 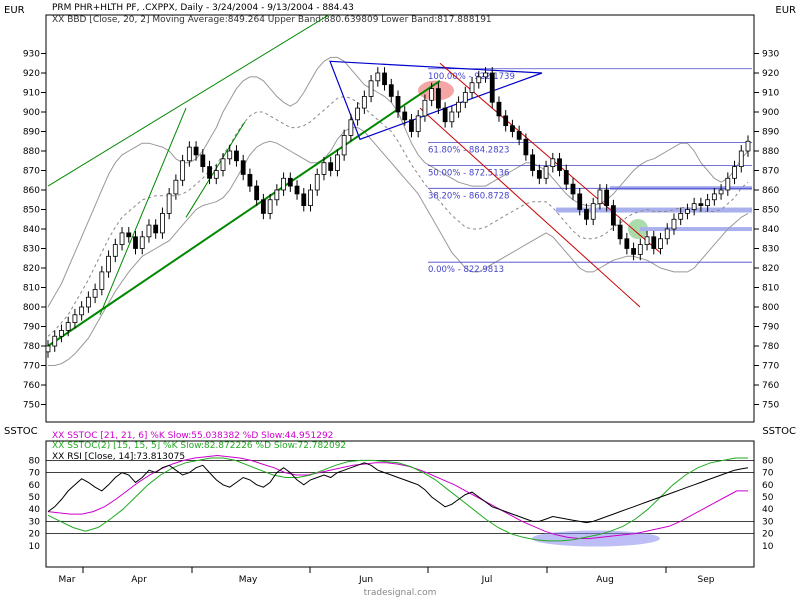 What do you see at coordinates (31, 367) in the screenshot?
I see `price-tick-label-left: 770` at bounding box center [31, 367].